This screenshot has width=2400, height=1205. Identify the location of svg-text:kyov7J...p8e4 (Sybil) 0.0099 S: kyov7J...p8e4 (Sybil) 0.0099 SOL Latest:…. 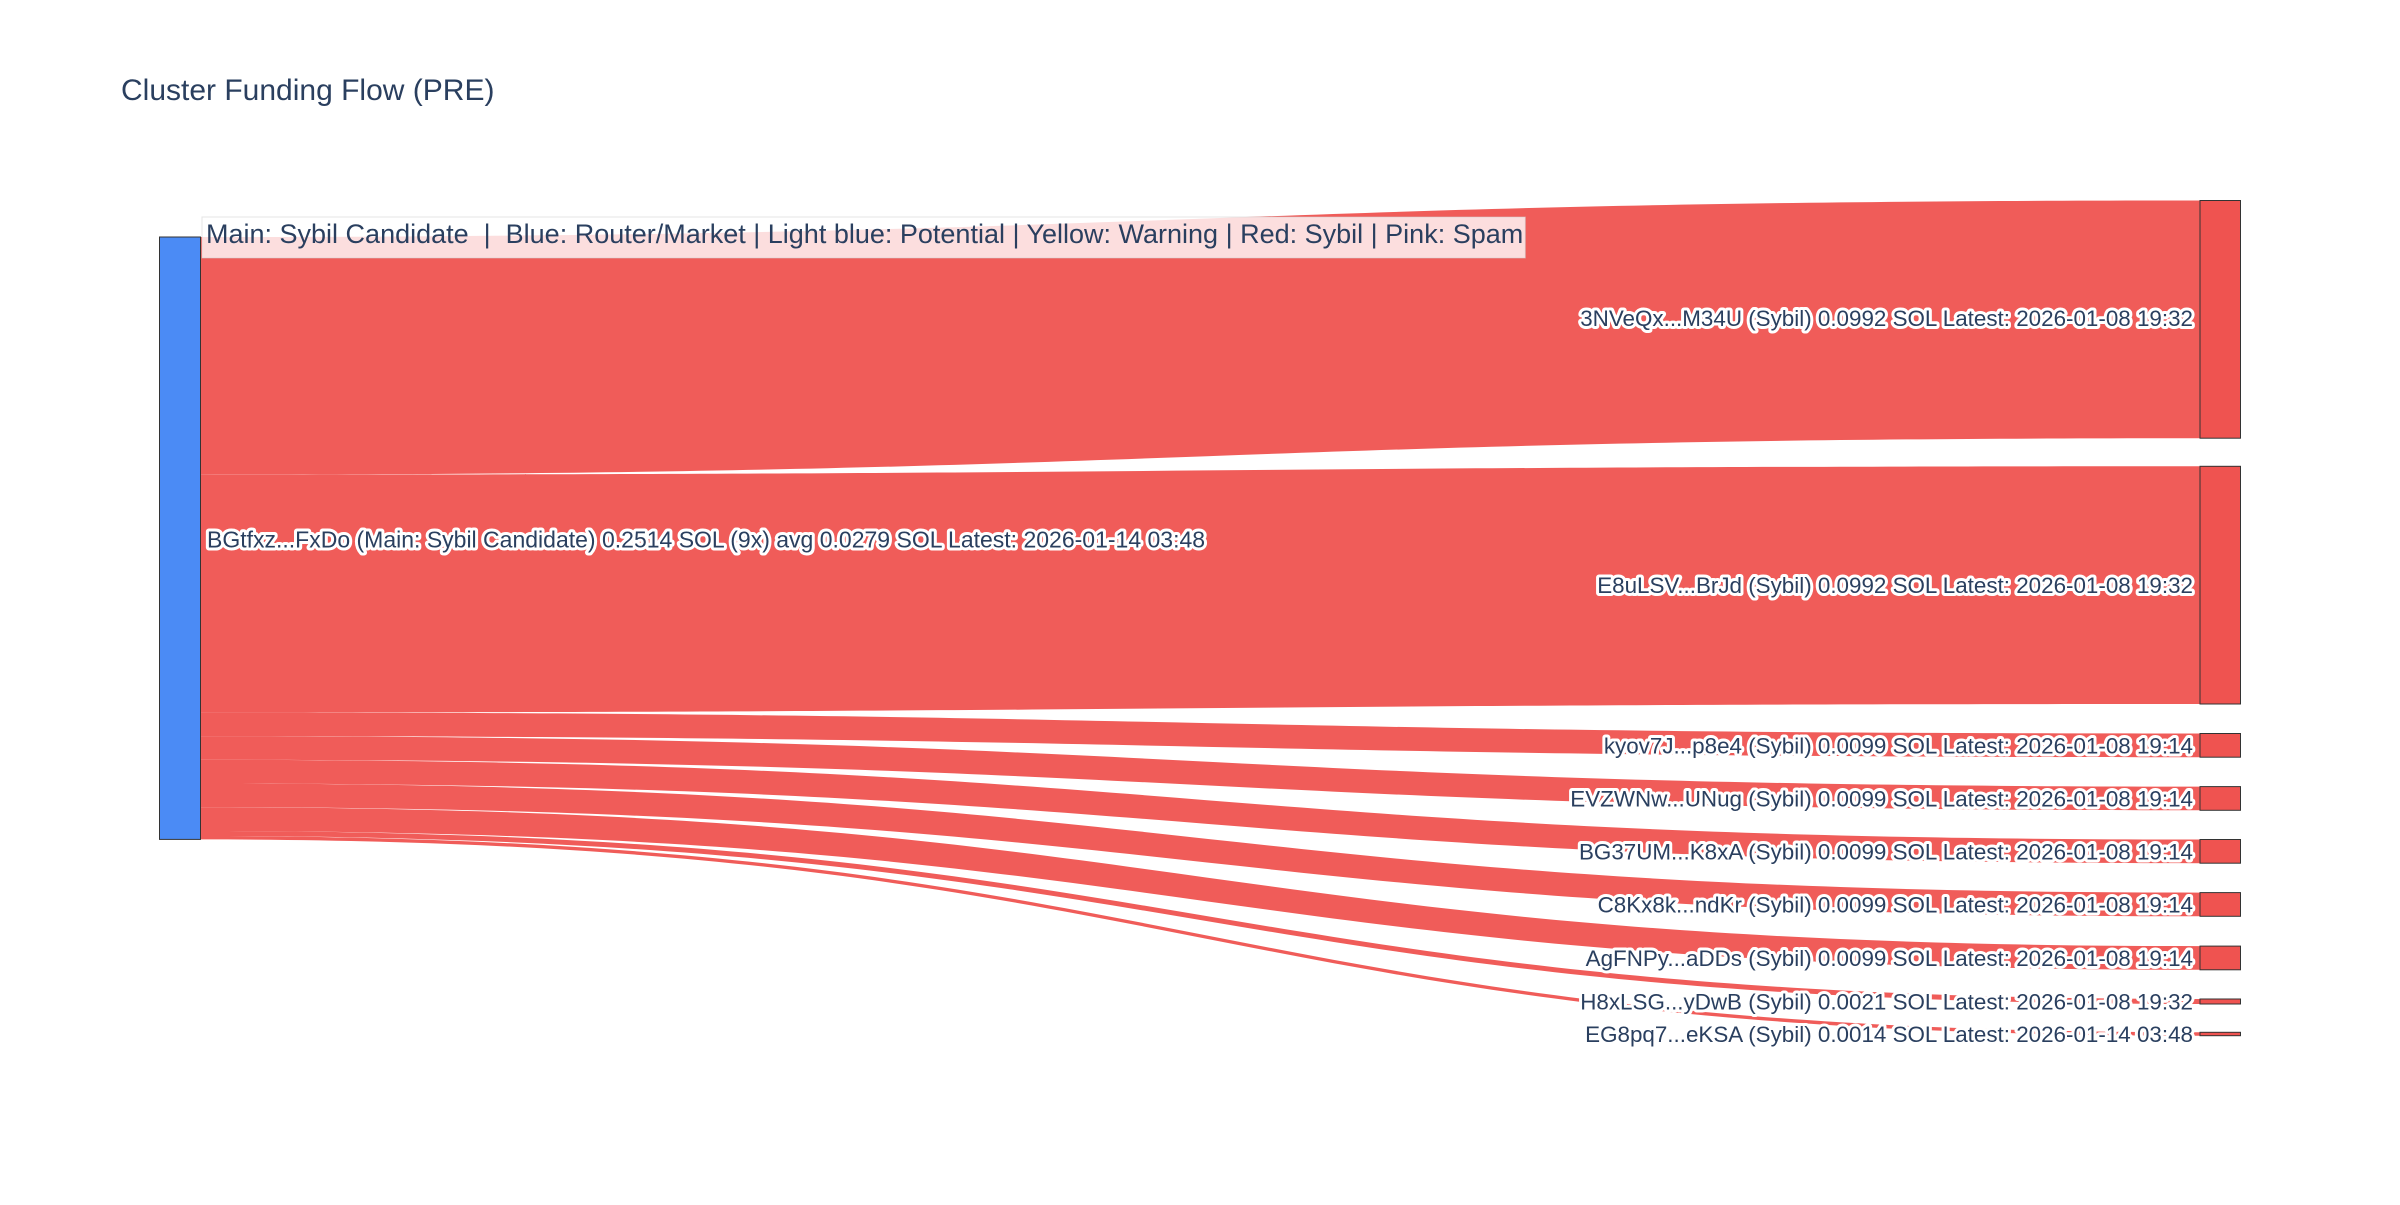
(1898, 746).